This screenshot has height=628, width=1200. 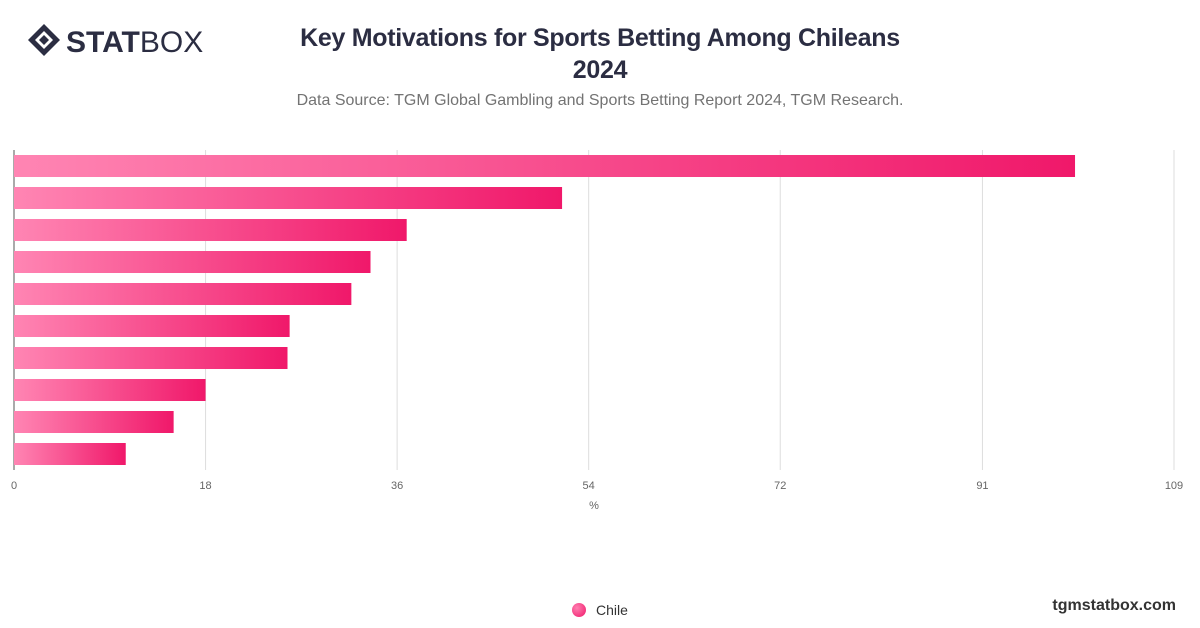 What do you see at coordinates (589, 486) in the screenshot?
I see `x-tick-label: 54` at bounding box center [589, 486].